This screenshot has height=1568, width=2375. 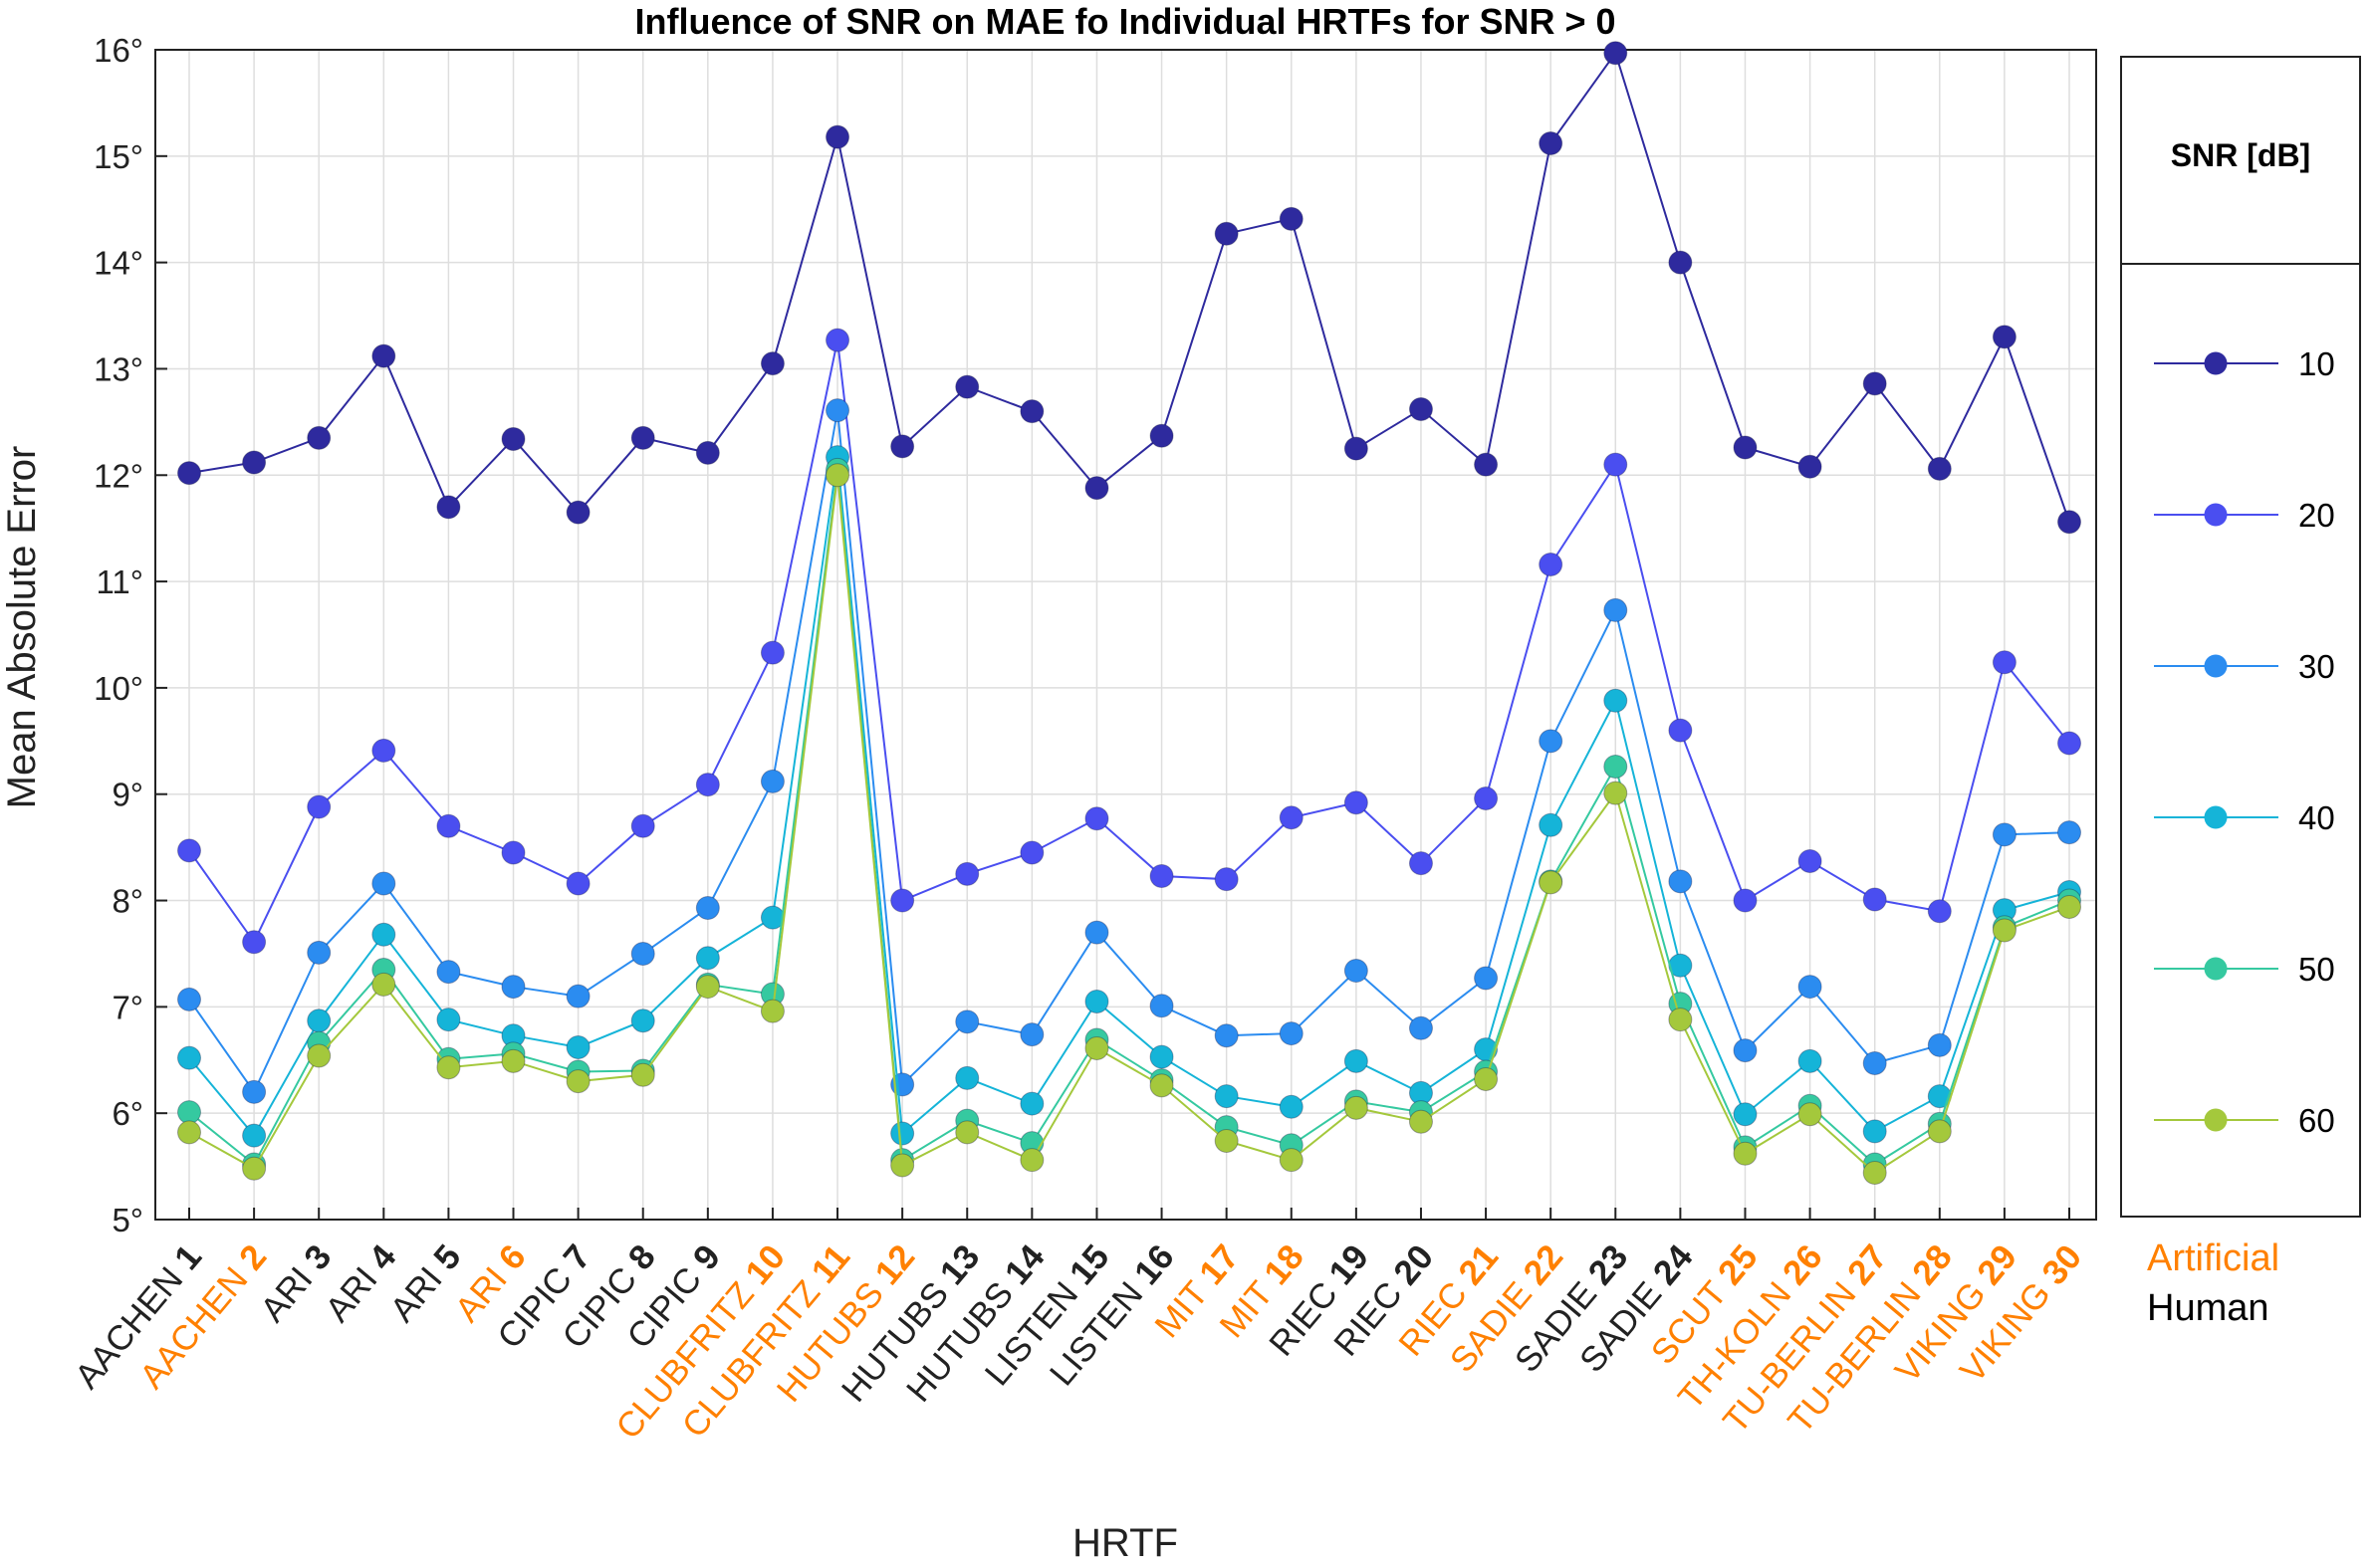 I want to click on category-key: Artificial Human, so click(x=2213, y=1283).